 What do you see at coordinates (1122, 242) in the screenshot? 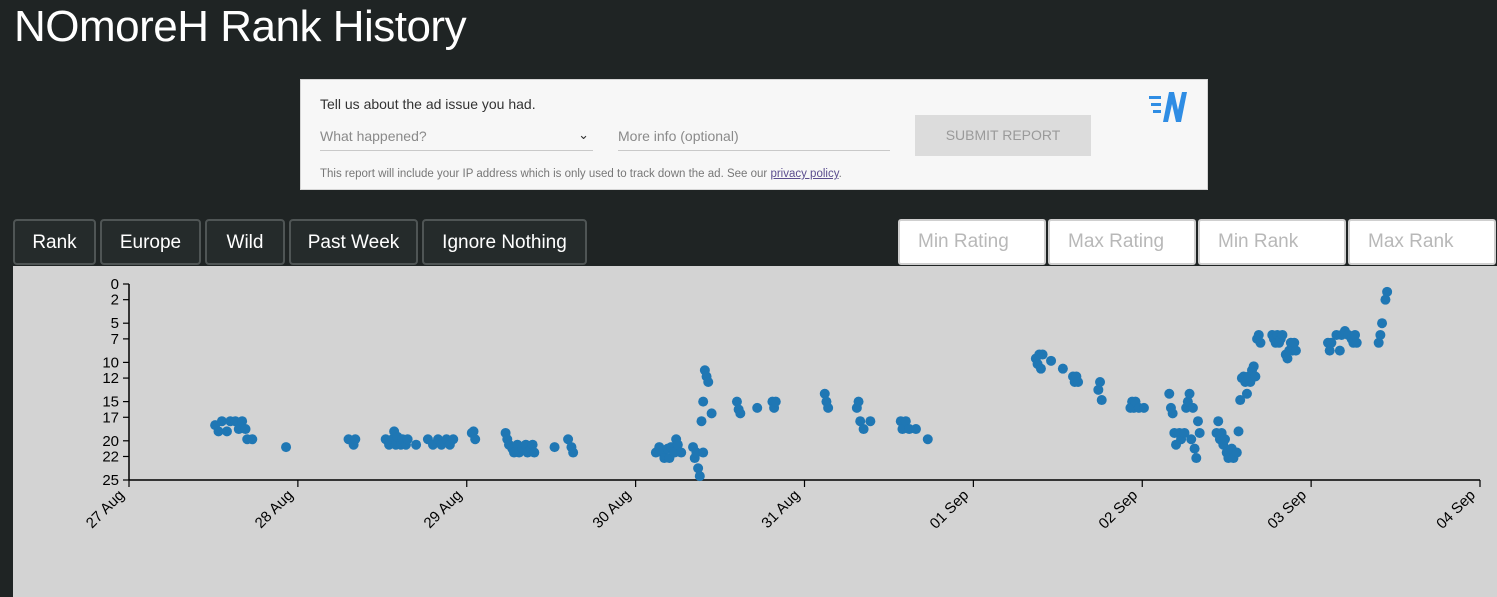
I see `max-rating-input: Max Rating` at bounding box center [1122, 242].